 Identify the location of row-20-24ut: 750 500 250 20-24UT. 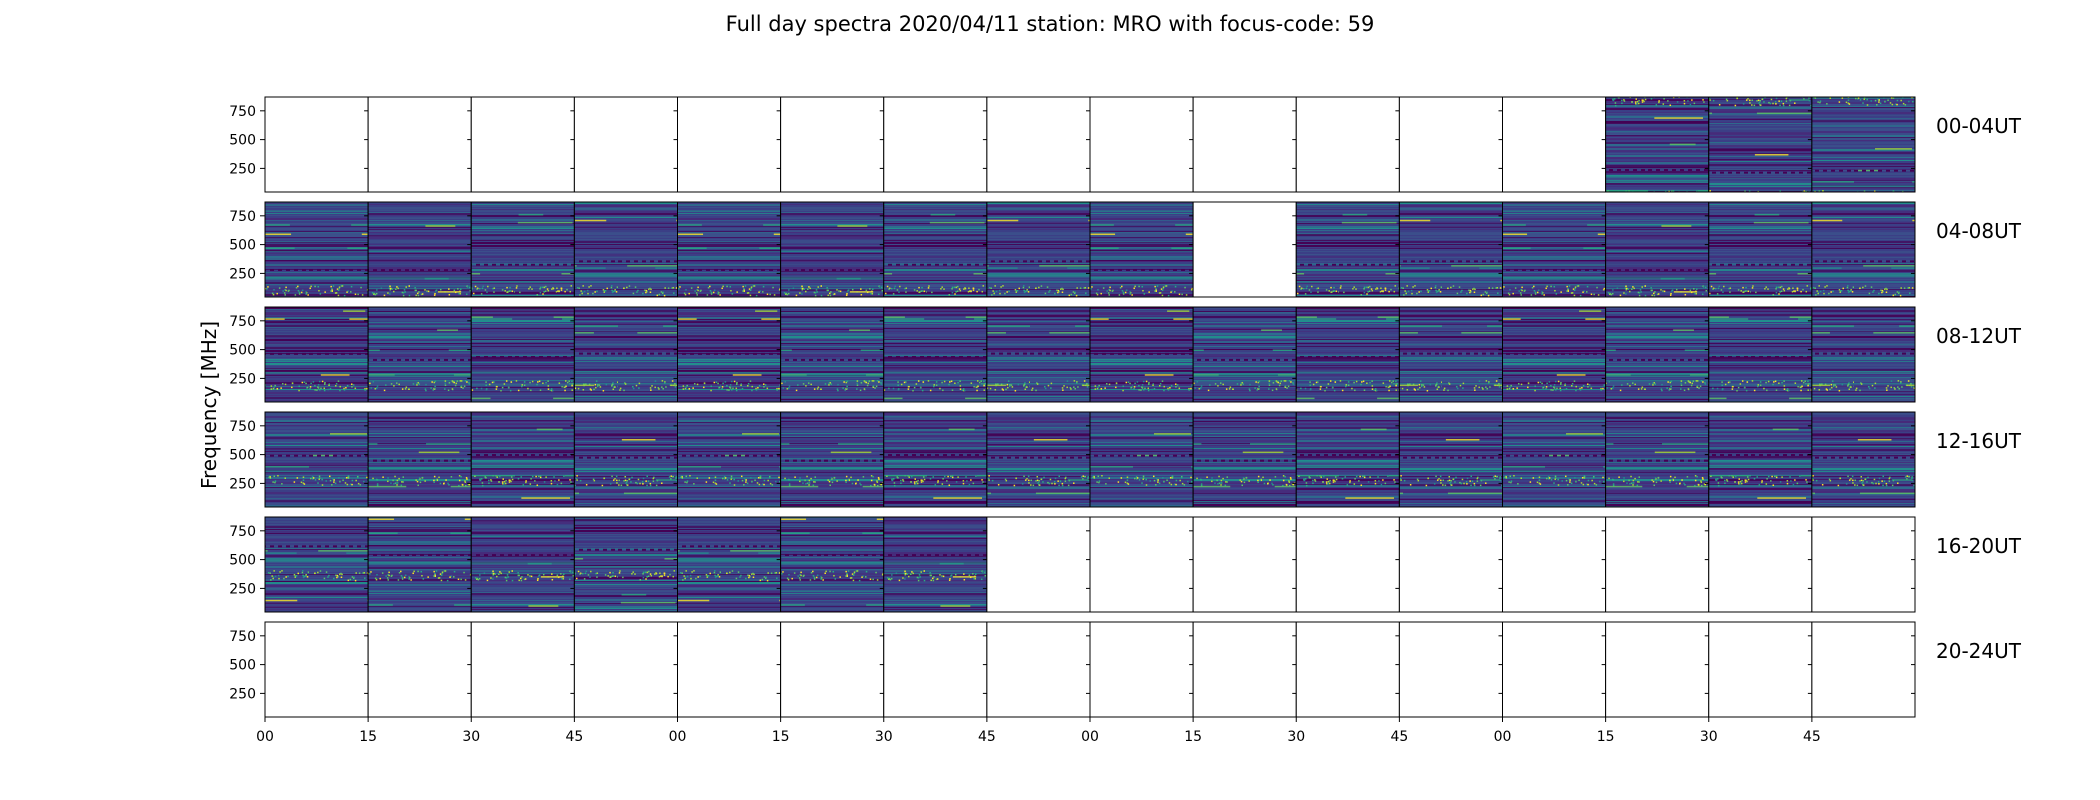
(1125, 669).